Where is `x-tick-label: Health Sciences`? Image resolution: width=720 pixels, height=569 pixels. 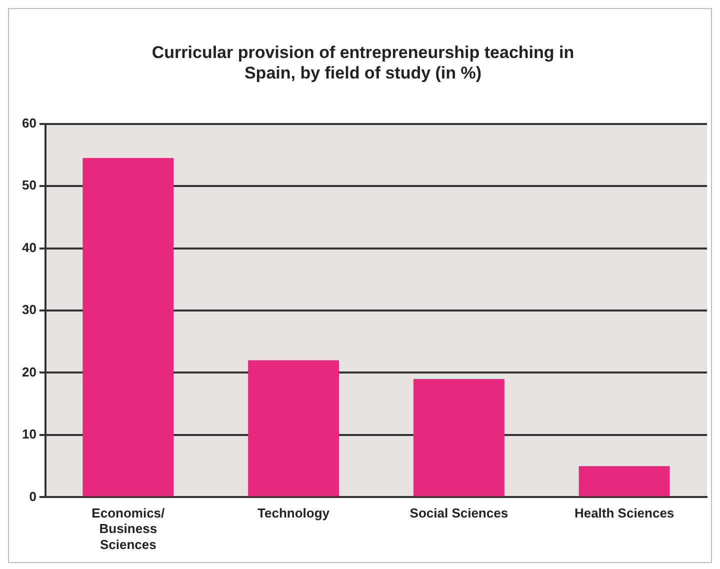
x-tick-label: Health Sciences is located at coordinates (624, 513).